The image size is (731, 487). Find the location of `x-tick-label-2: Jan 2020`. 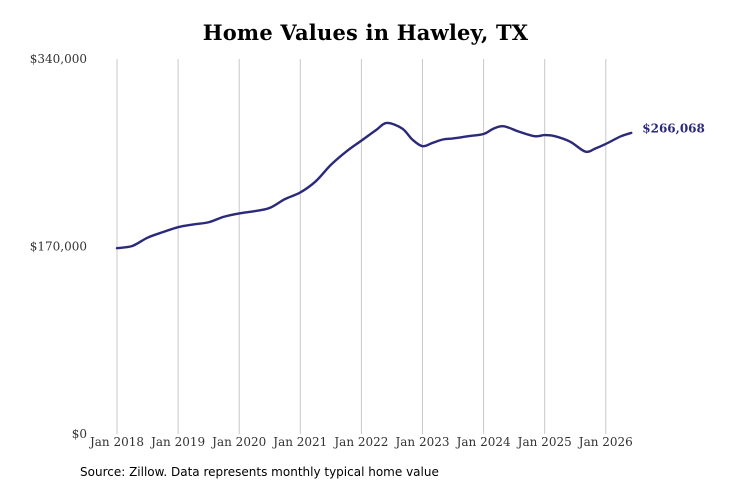

x-tick-label-2: Jan 2020 is located at coordinates (238, 442).